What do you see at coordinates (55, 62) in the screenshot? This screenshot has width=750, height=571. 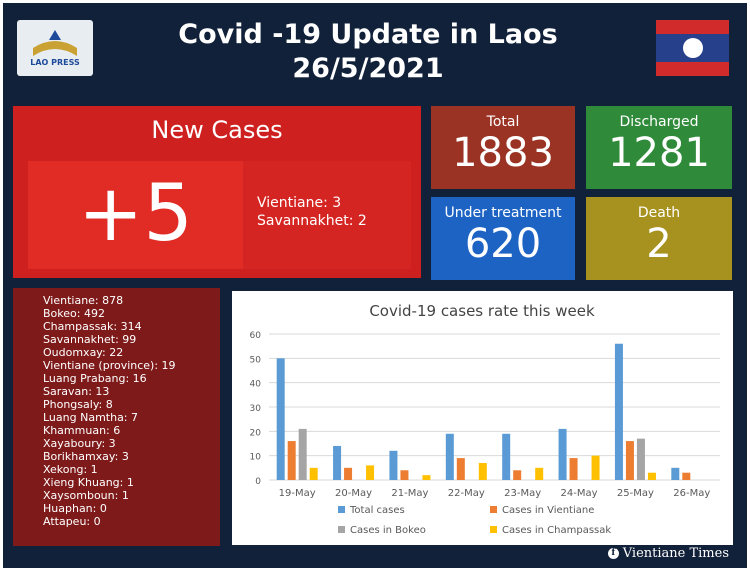 I see `logo-text: LAO PRESS` at bounding box center [55, 62].